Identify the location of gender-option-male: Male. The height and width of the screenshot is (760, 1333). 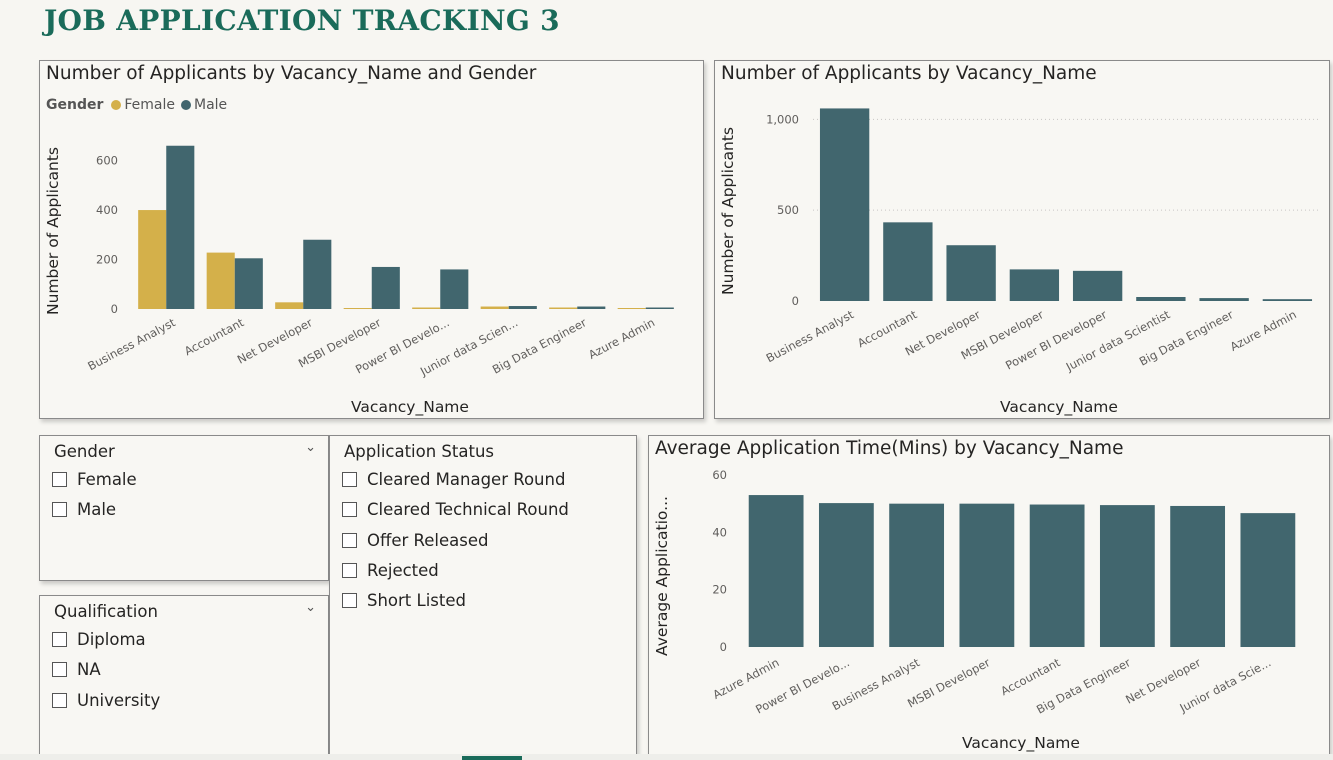
(84, 509).